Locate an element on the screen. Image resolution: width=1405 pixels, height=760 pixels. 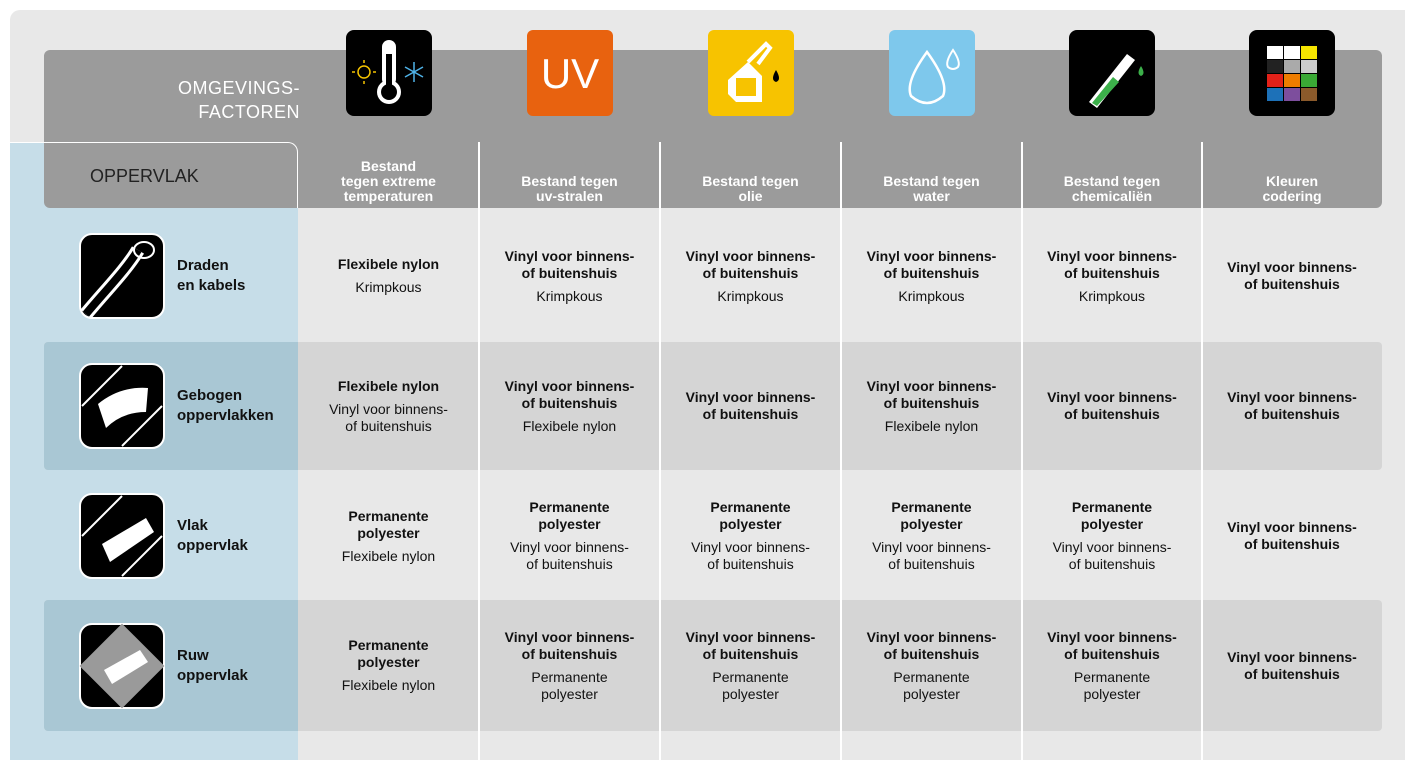
row-label: Draden en kabels is located at coordinates (211, 276).